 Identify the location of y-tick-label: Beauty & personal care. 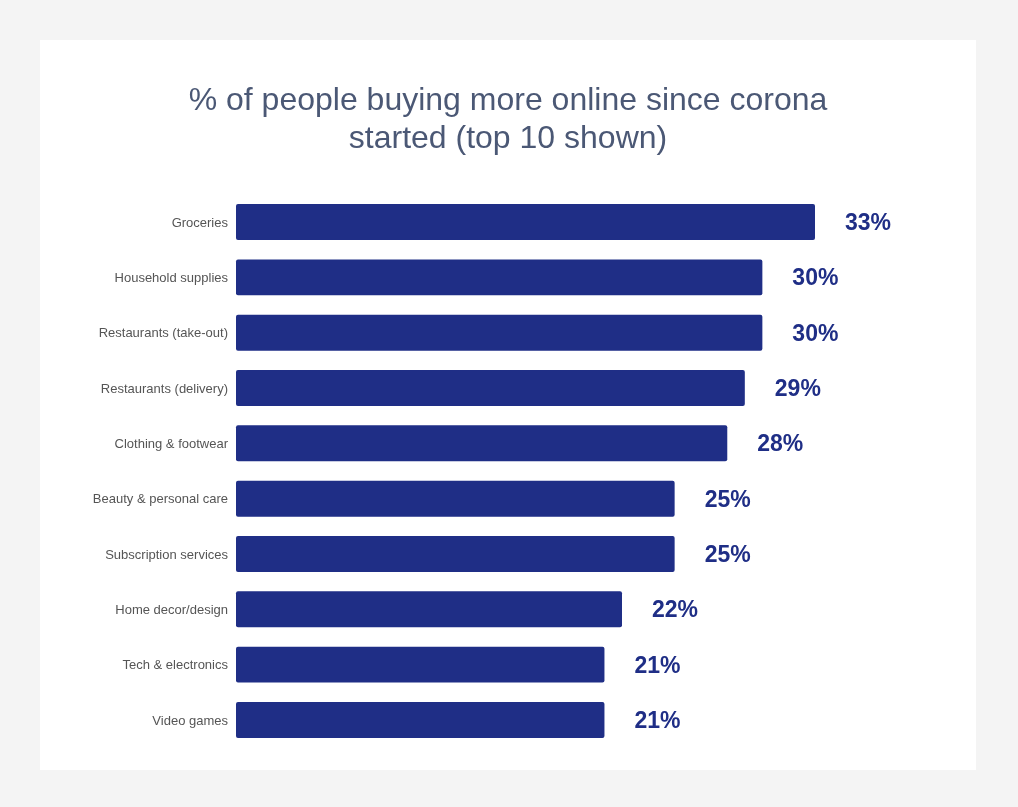
(160, 499).